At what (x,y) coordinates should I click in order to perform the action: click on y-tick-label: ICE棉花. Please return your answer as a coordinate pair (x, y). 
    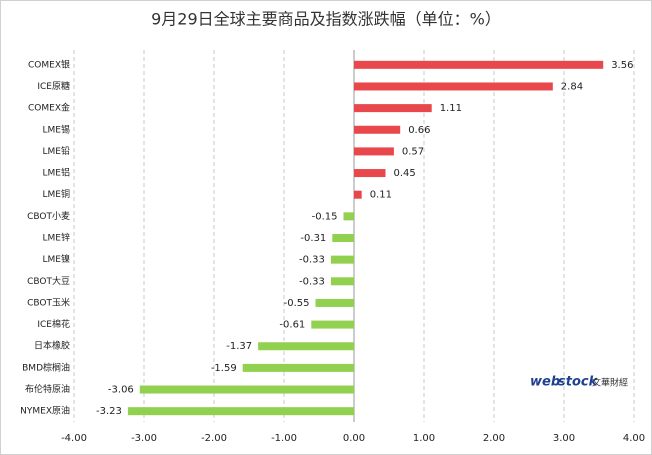
    Looking at the image, I should click on (53, 324).